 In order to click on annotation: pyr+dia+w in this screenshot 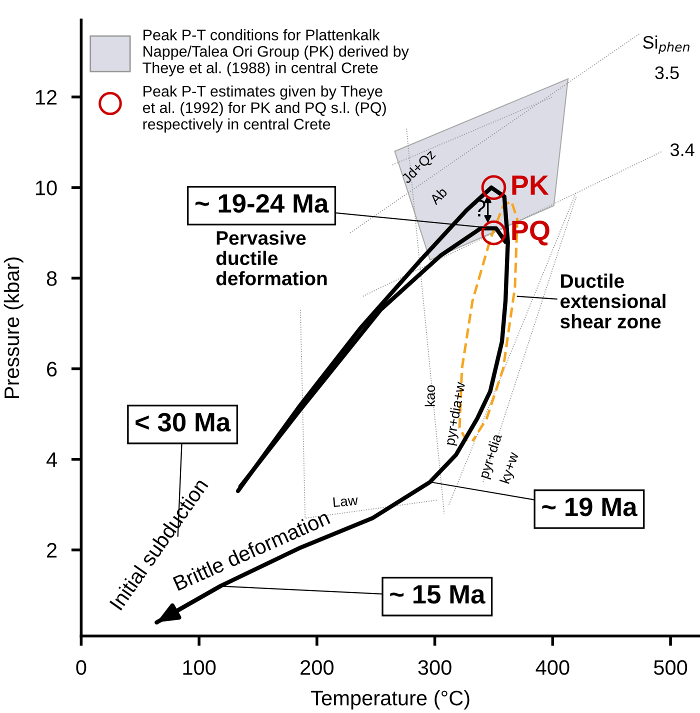, I will do `click(456, 413)`.